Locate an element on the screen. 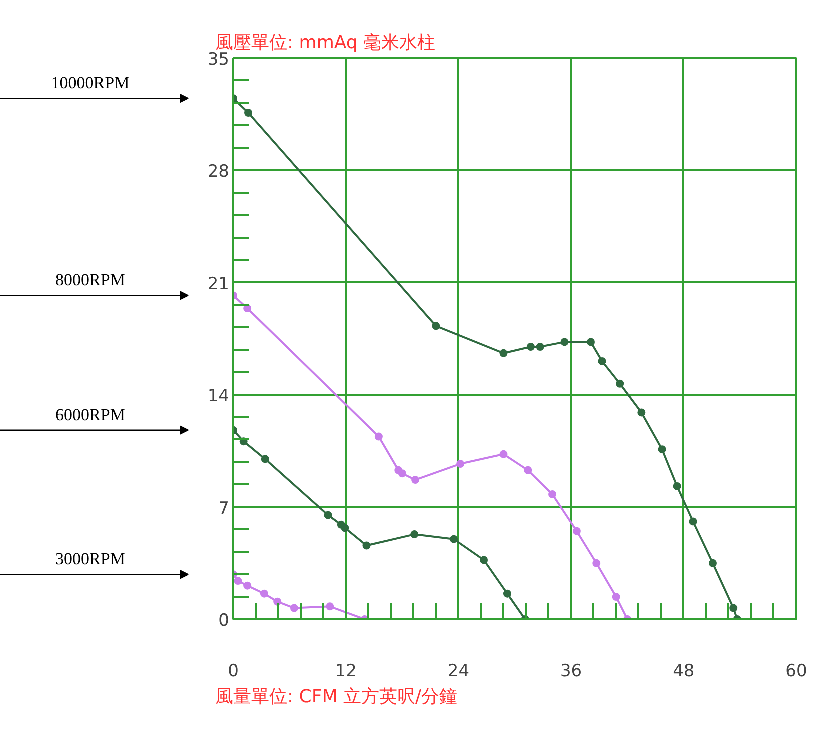 The height and width of the screenshot is (745, 821). x-tick-label: 60 is located at coordinates (797, 672).